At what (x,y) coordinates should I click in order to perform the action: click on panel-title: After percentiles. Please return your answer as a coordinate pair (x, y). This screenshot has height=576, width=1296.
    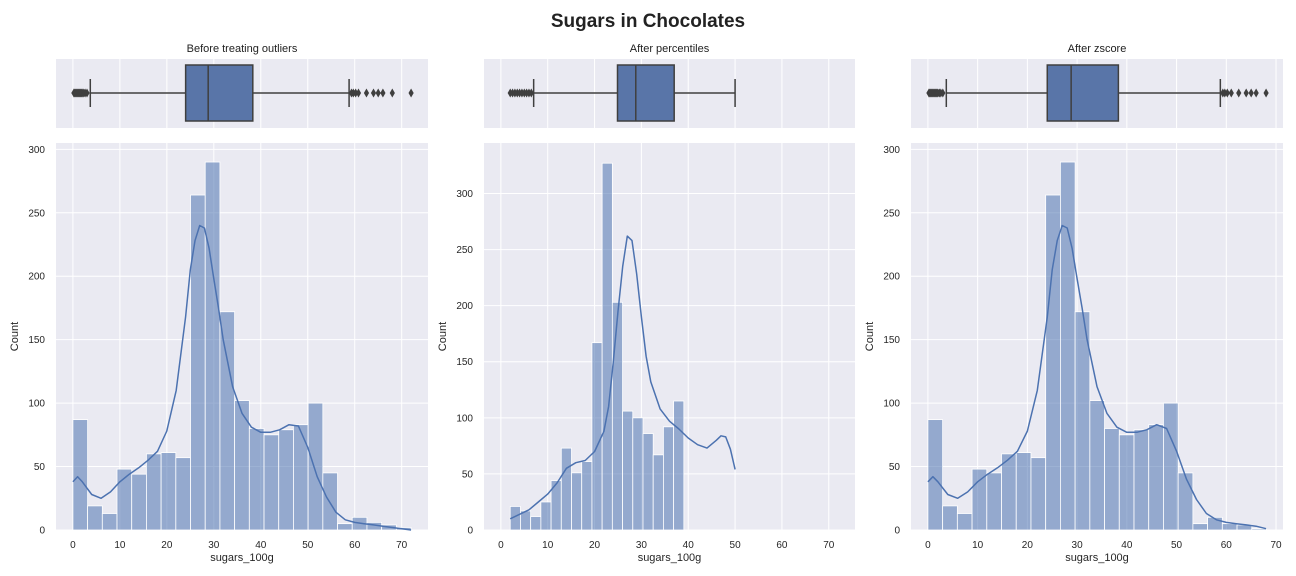
    Looking at the image, I should click on (670, 49).